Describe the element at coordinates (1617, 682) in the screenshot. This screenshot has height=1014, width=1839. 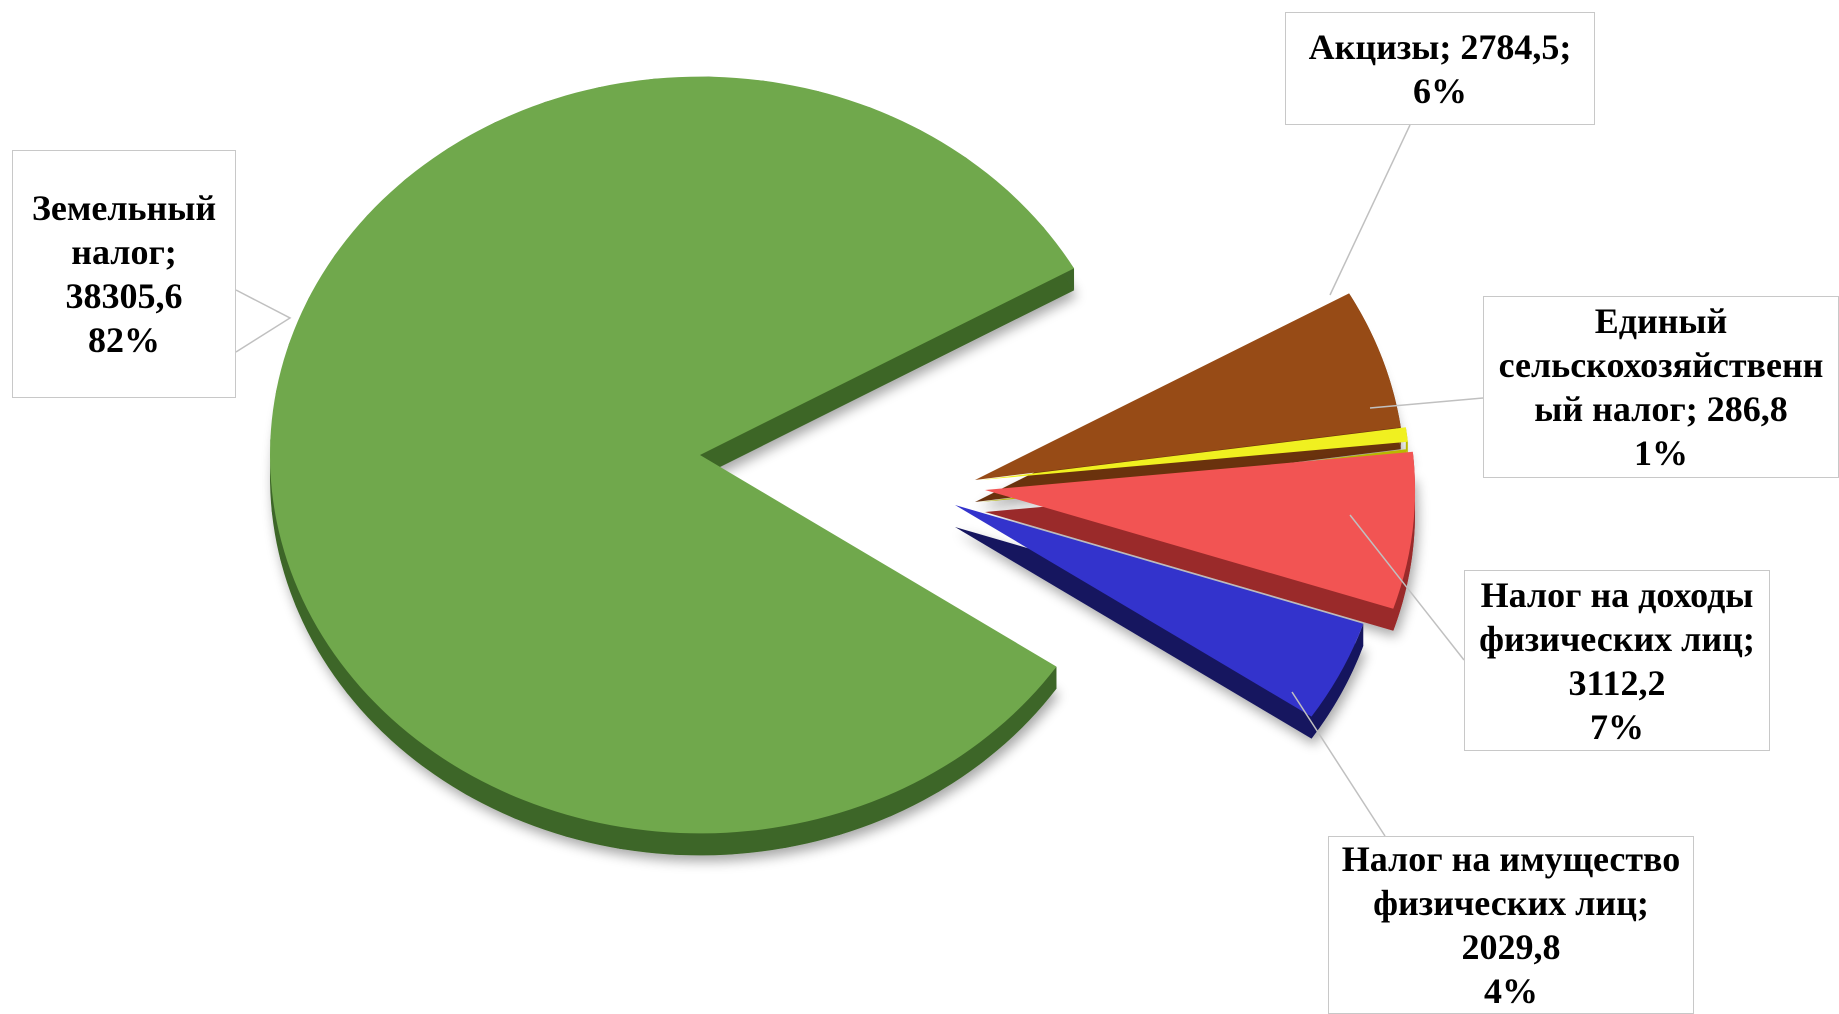
I see `label-line: 3112,2` at that location.